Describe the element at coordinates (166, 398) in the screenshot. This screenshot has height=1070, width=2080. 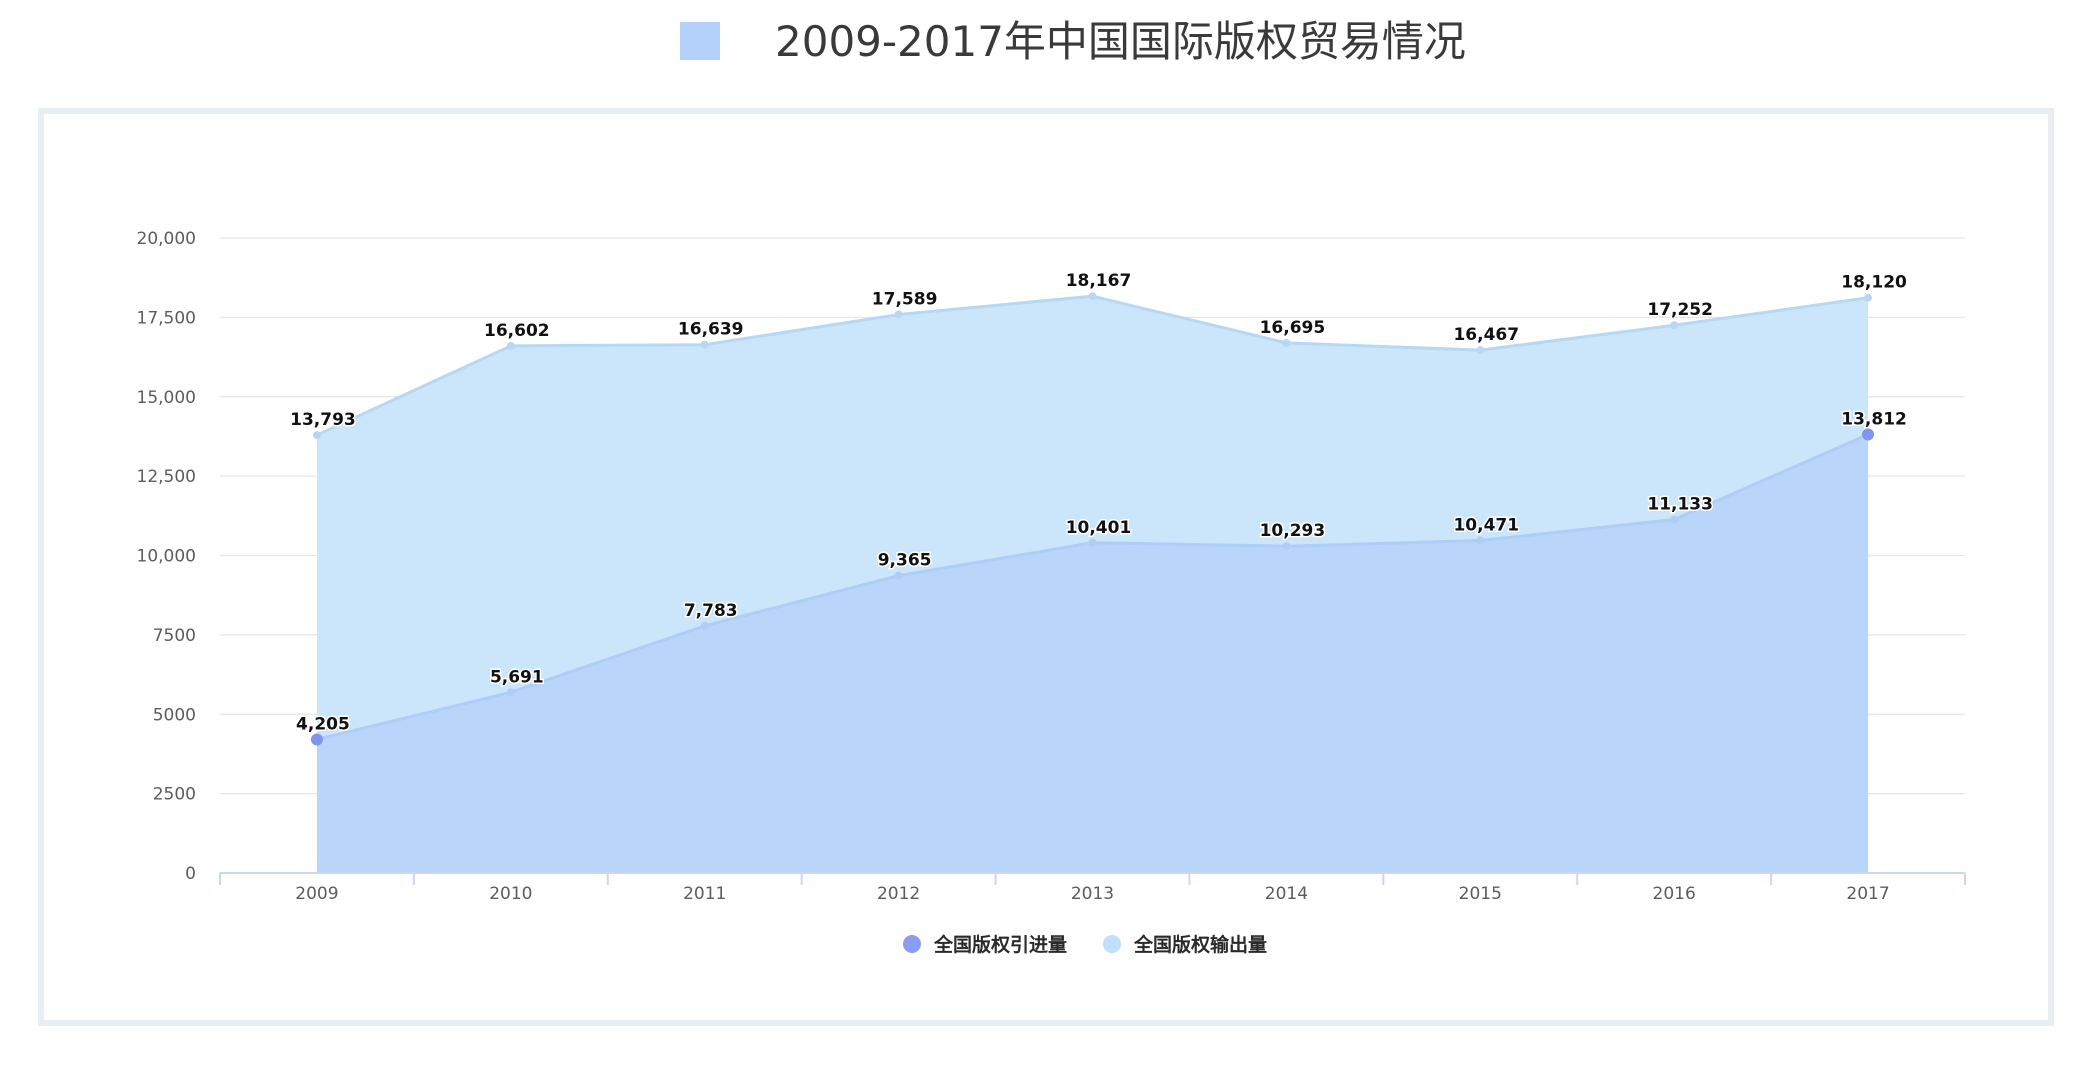
I see `y-tick-label: 15,000` at that location.